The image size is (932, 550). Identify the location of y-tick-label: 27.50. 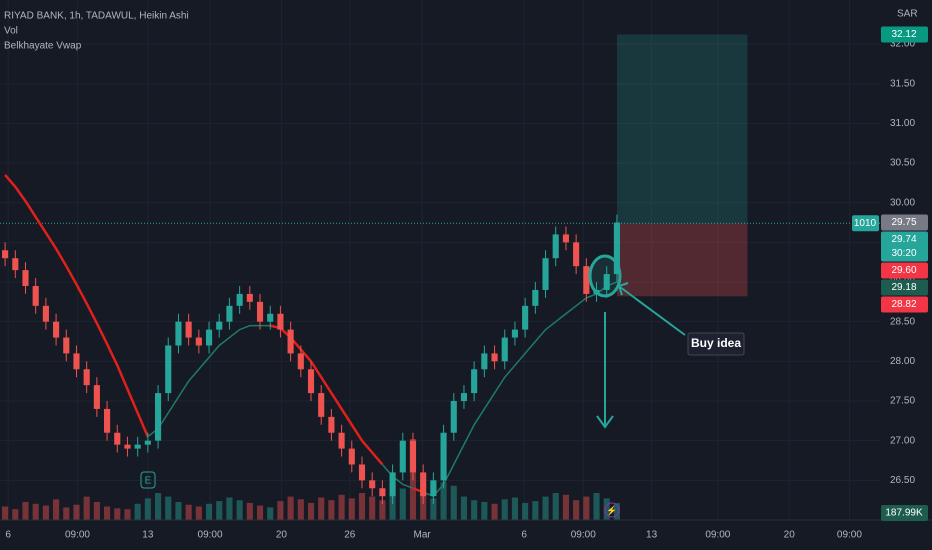
(902, 401).